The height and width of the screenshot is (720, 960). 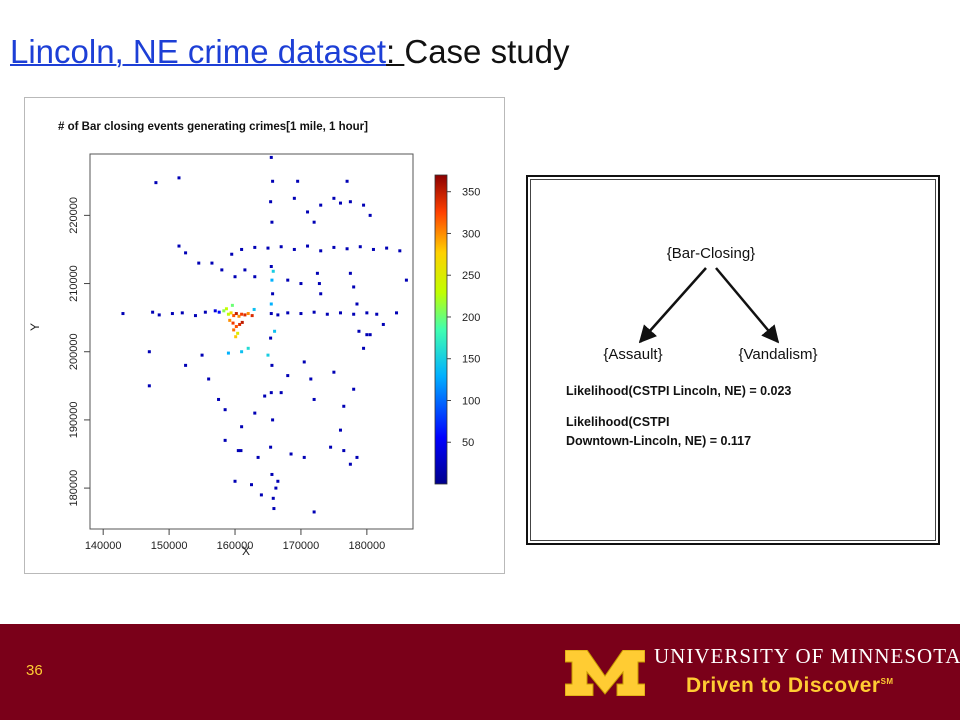 What do you see at coordinates (74, 488) in the screenshot?
I see `y-tick-label: 180000` at bounding box center [74, 488].